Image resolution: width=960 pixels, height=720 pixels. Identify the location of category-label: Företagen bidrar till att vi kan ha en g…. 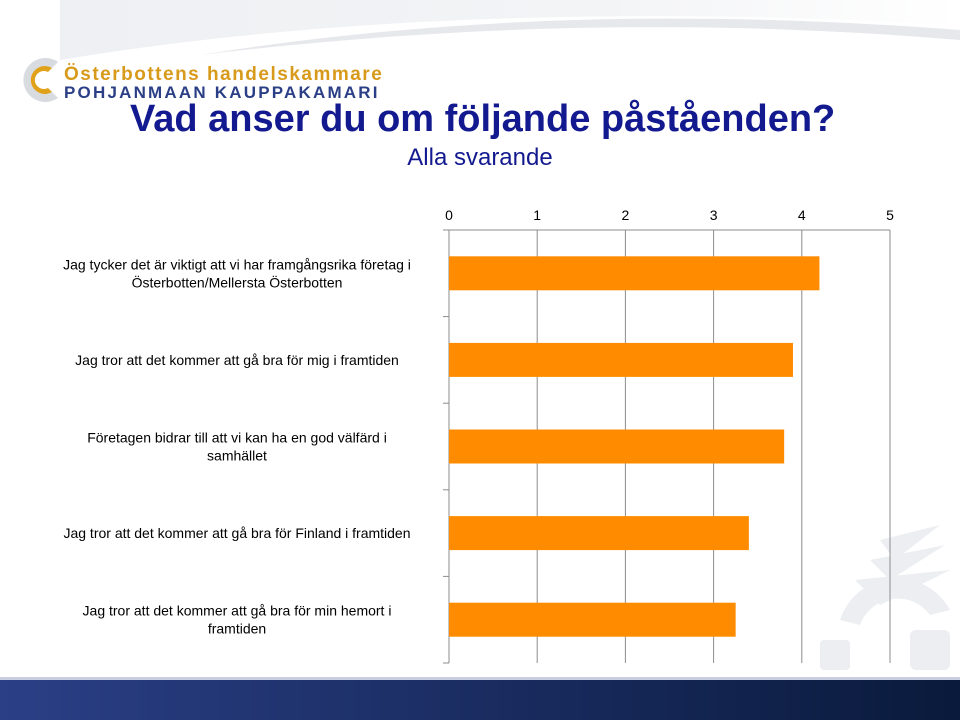
(237, 438).